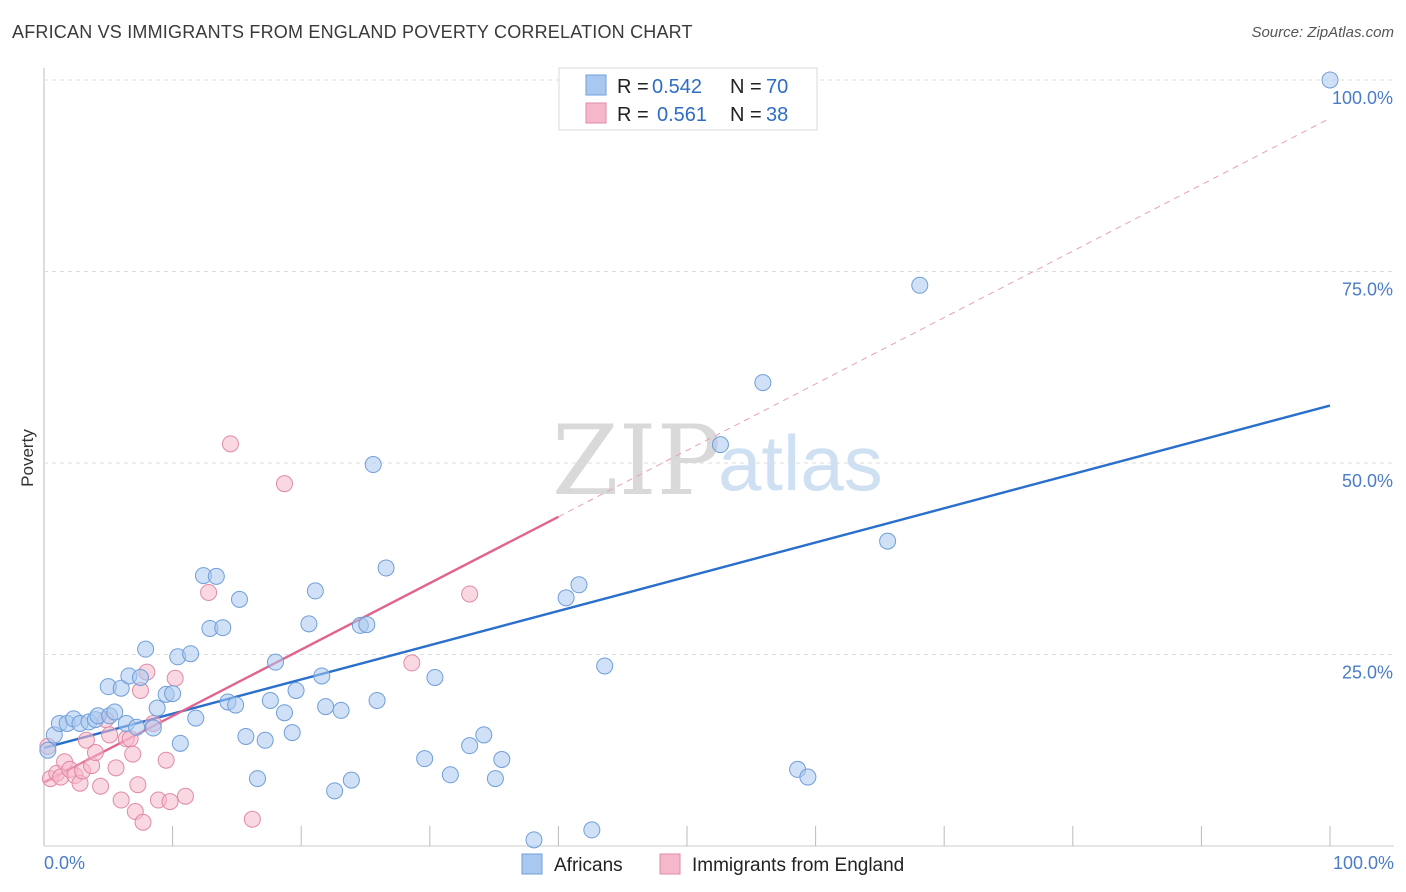 This screenshot has width=1406, height=892. I want to click on x-tick-label-min: 0.0%, so click(64, 863).